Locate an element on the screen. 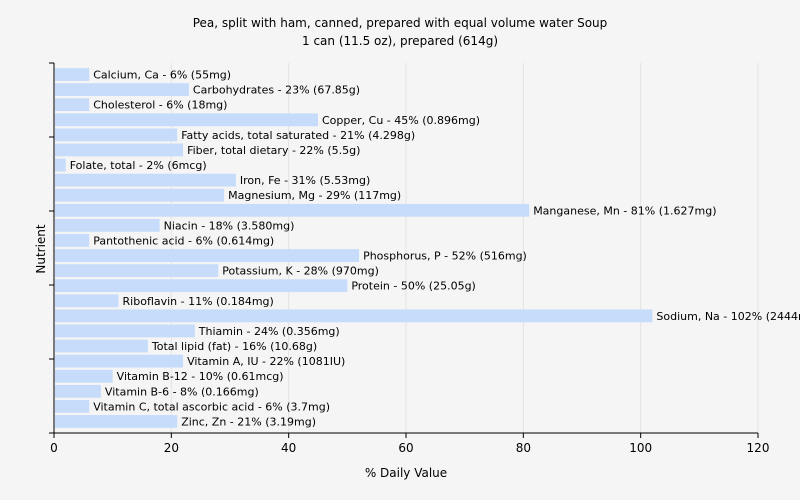 The image size is (800, 500). bar-label-13: Potassium, K - 28% (970mg) is located at coordinates (300, 271).